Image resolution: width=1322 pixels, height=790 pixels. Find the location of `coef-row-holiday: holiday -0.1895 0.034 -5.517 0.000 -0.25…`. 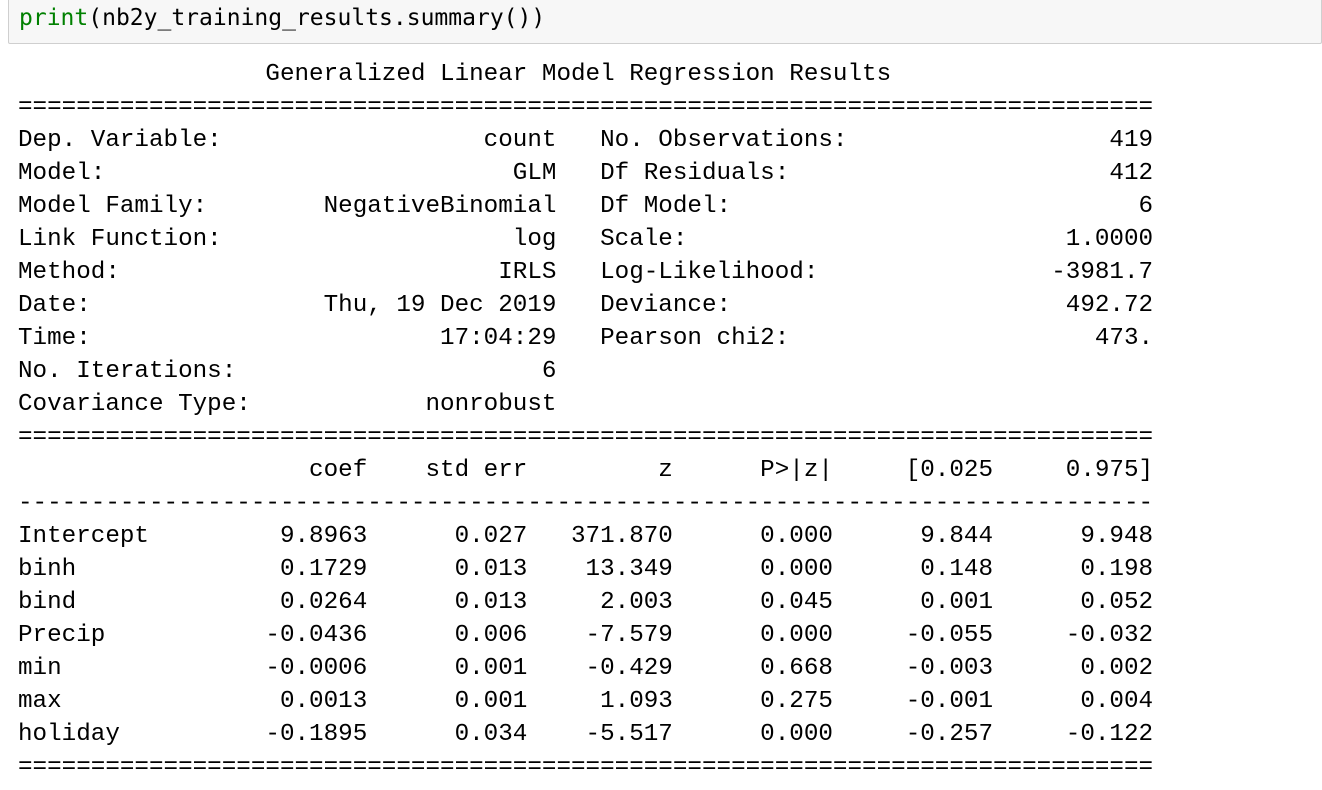

coef-row-holiday: holiday -0.1895 0.034 -5.517 0.000 -0.25… is located at coordinates (586, 734).